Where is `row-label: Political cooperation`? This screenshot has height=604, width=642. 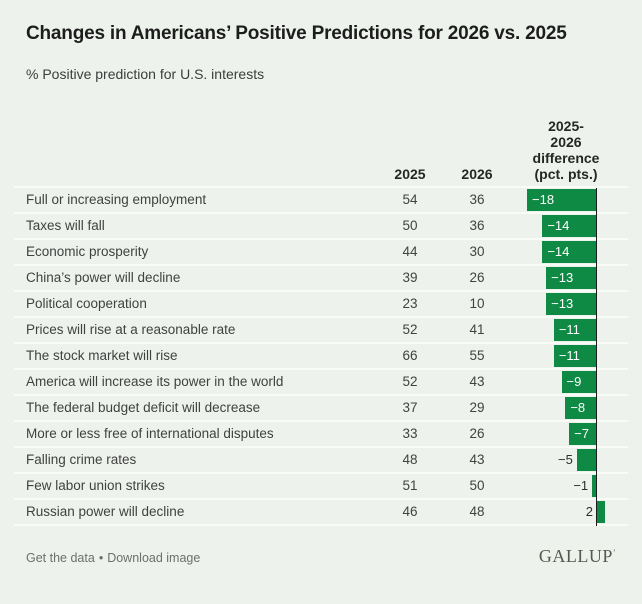
row-label: Political cooperation is located at coordinates (86, 303).